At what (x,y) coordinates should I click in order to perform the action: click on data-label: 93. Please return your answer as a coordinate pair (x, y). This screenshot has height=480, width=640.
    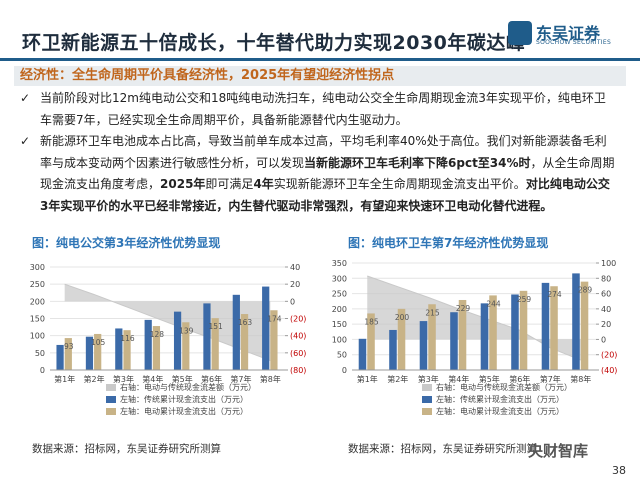
    Looking at the image, I should click on (69, 346).